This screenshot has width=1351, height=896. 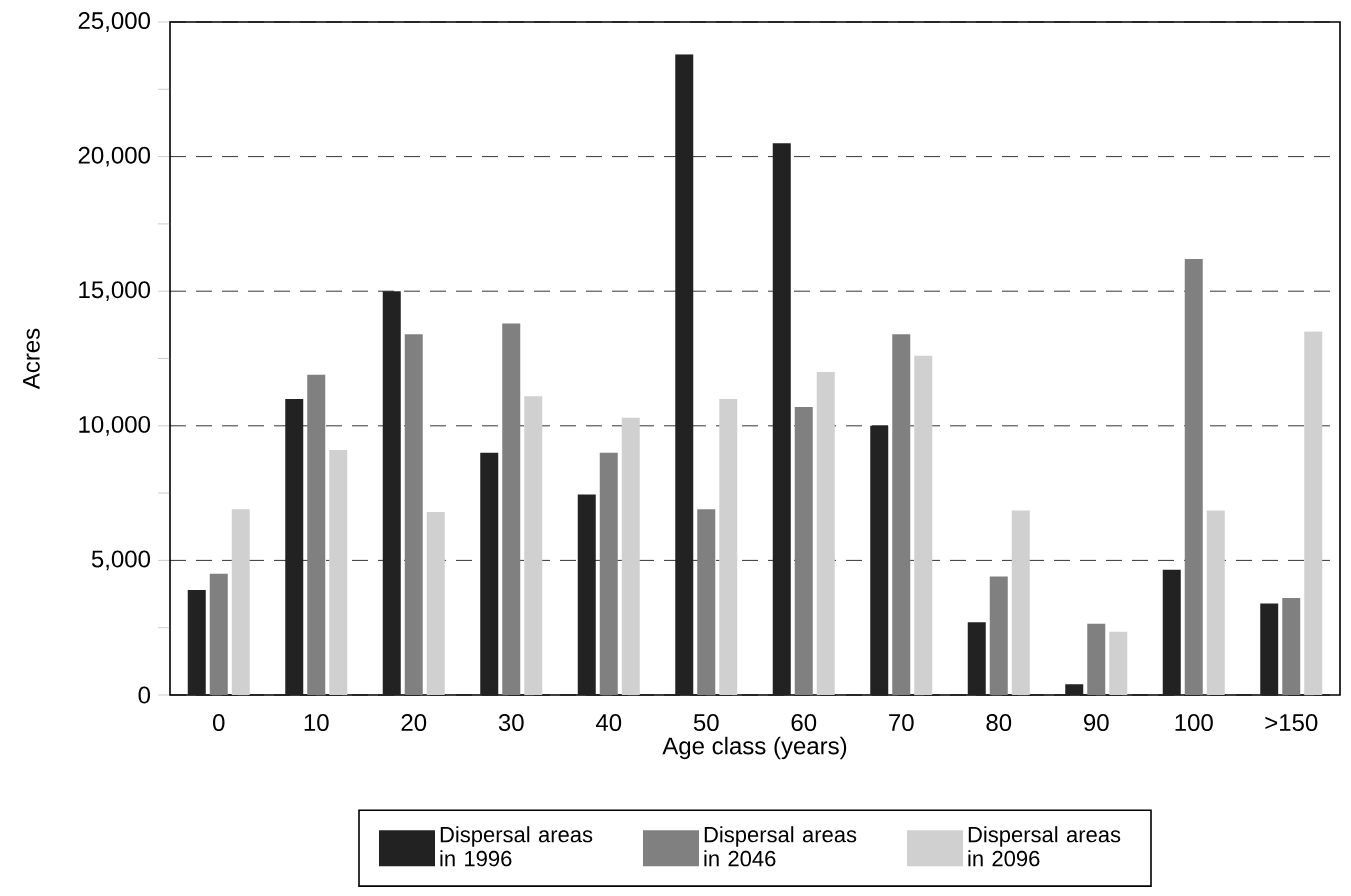 I want to click on y-tick-label: 15,000, so click(x=114, y=291).